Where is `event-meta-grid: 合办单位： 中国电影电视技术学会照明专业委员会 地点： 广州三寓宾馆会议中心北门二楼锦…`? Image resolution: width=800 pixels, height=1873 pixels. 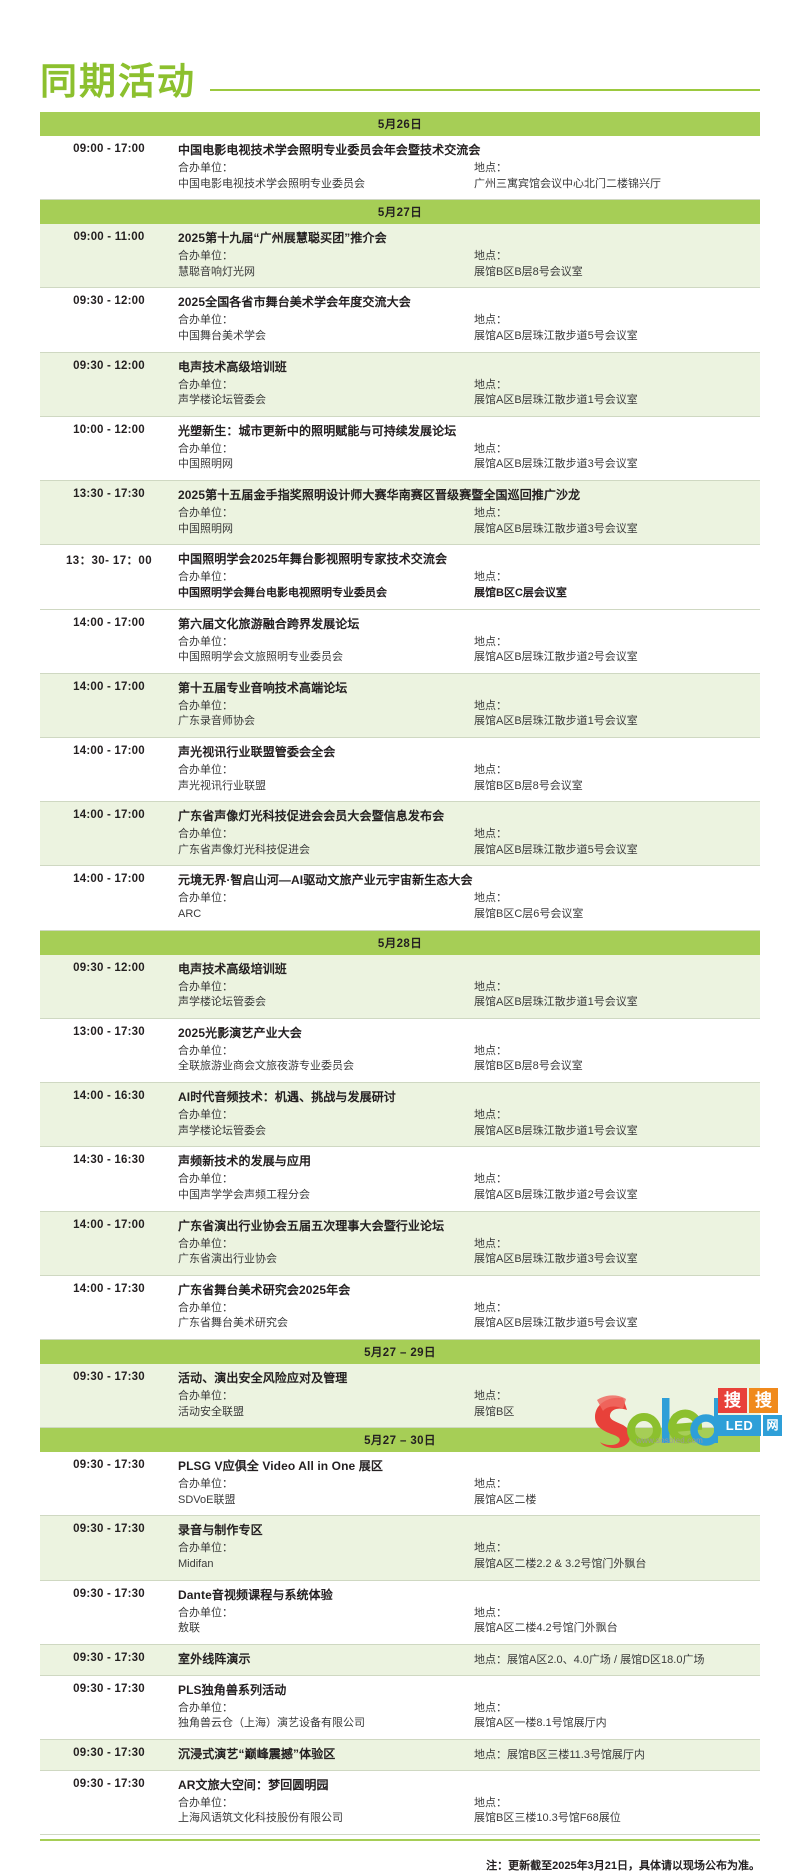
event-meta-grid: 合办单位： 中国电影电视技术学会照明专业委员会 地点： 广州三寓宾馆会议中心北门二楼锦… is located at coordinates (469, 176).